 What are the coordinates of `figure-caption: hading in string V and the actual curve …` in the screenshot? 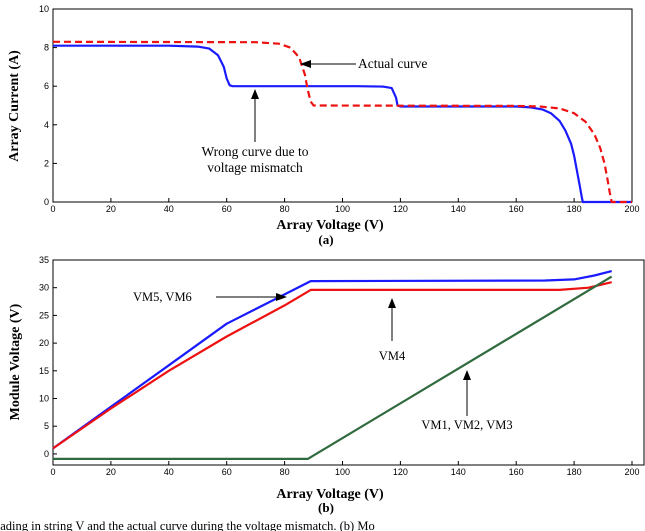 It's located at (187, 525).